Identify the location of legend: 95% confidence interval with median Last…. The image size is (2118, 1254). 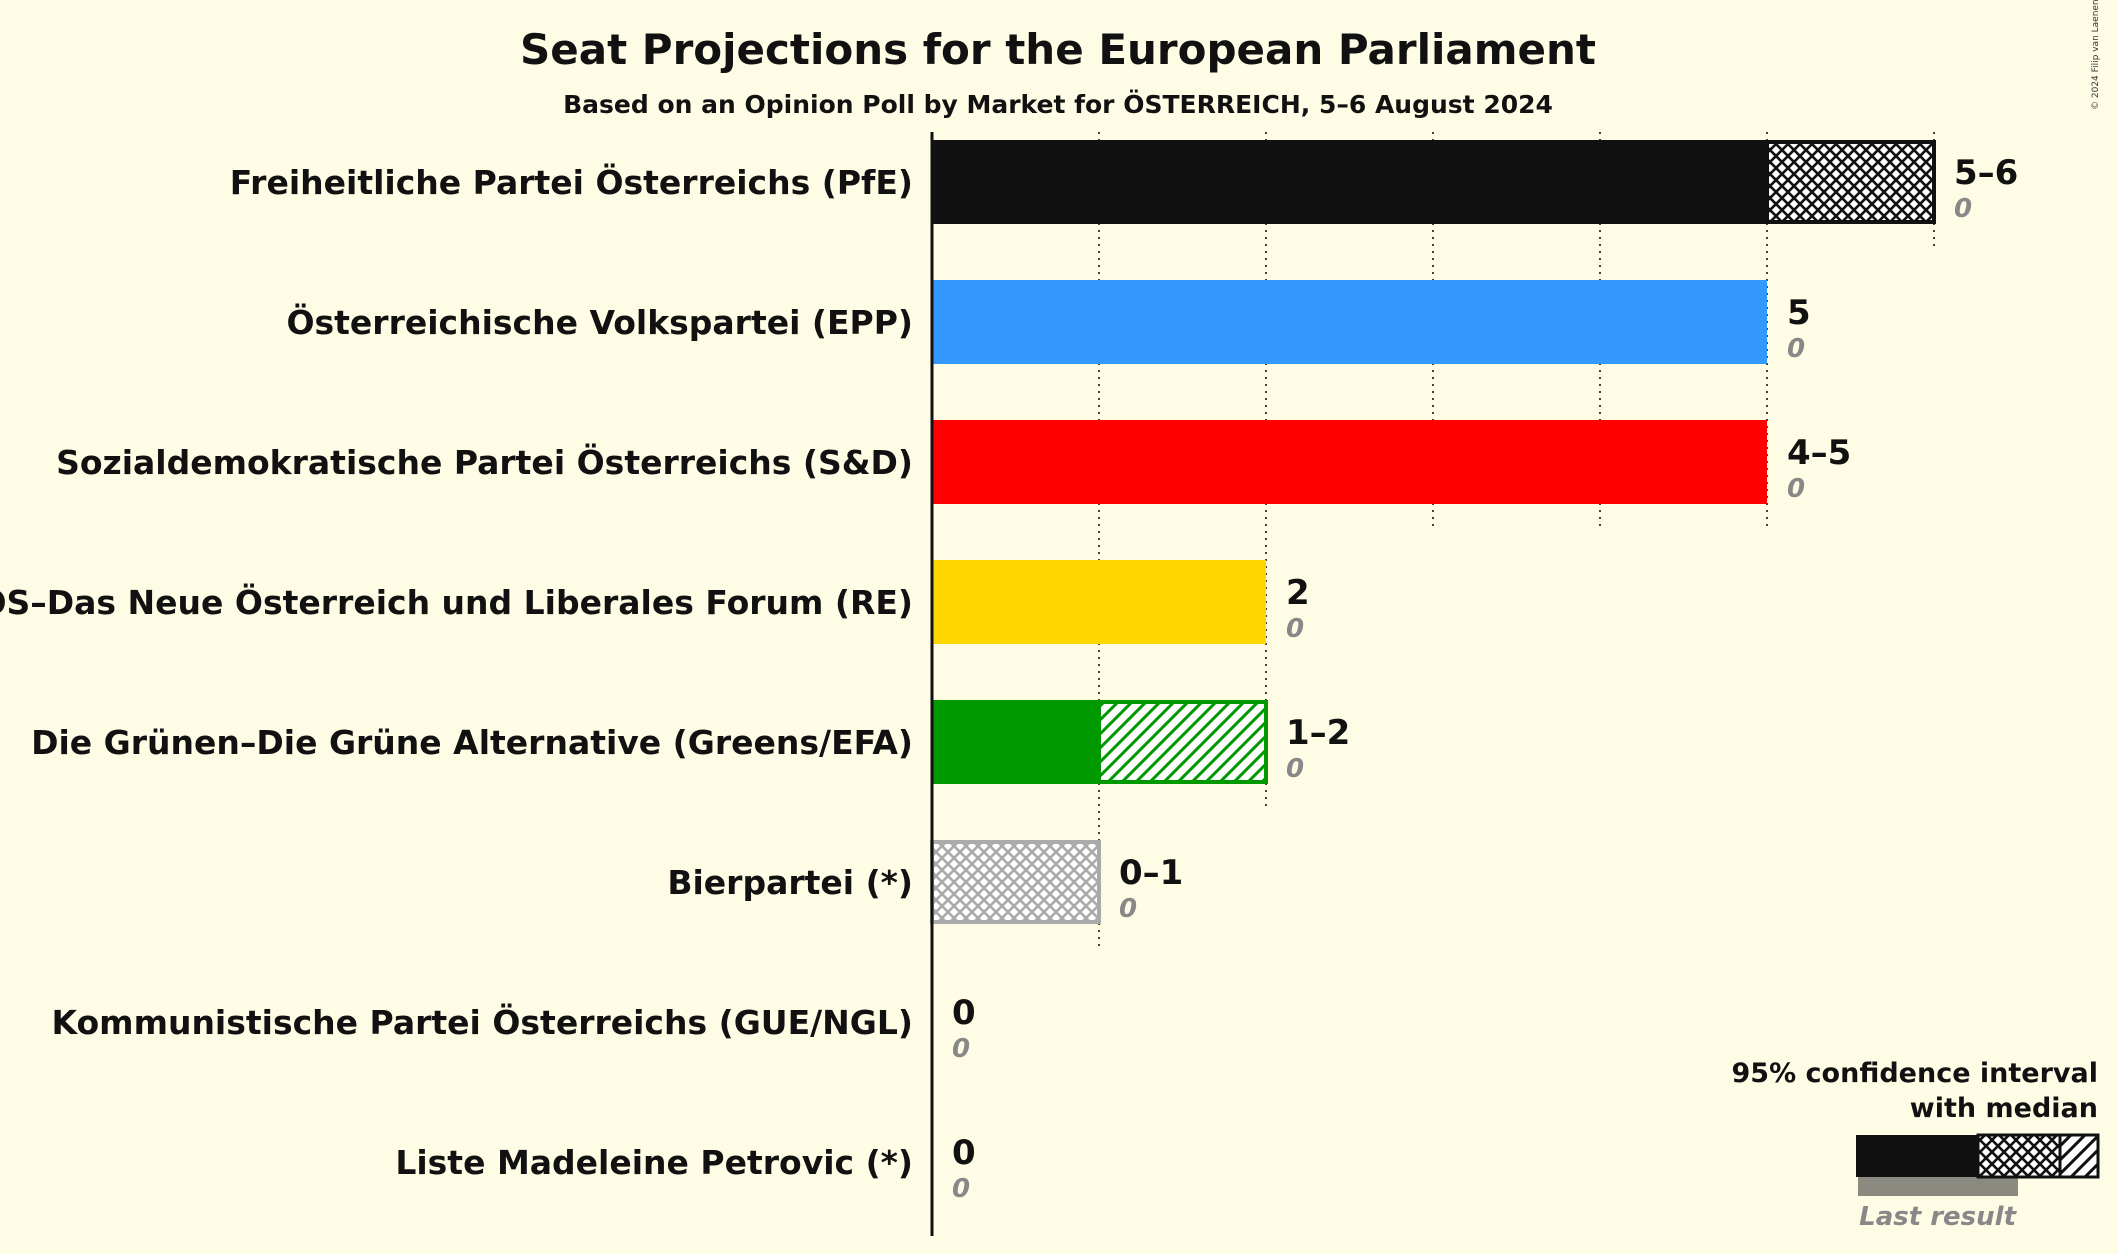
(1916, 1145).